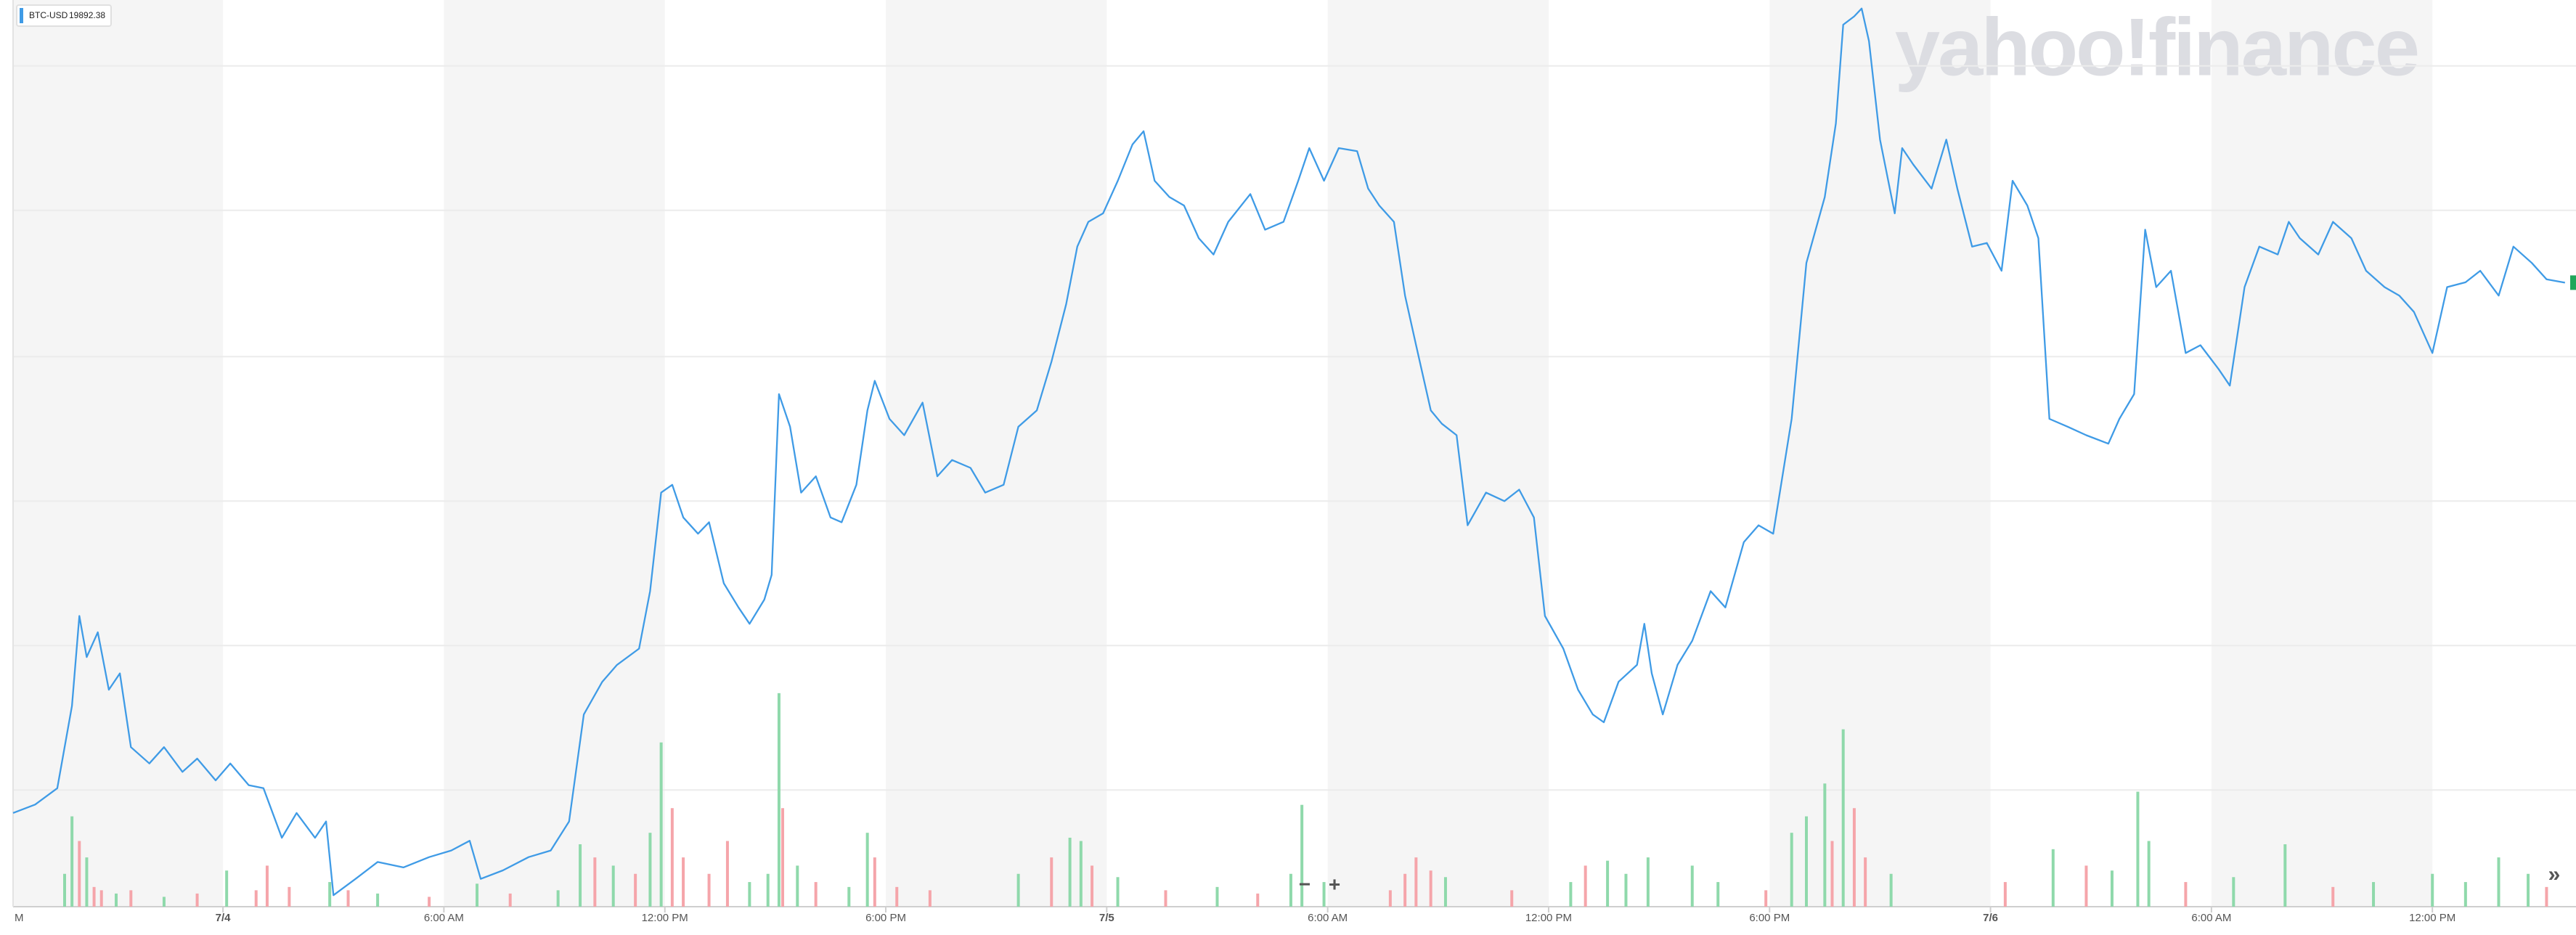 Image resolution: width=2576 pixels, height=935 pixels. I want to click on zoom-out-button: −, so click(1305, 884).